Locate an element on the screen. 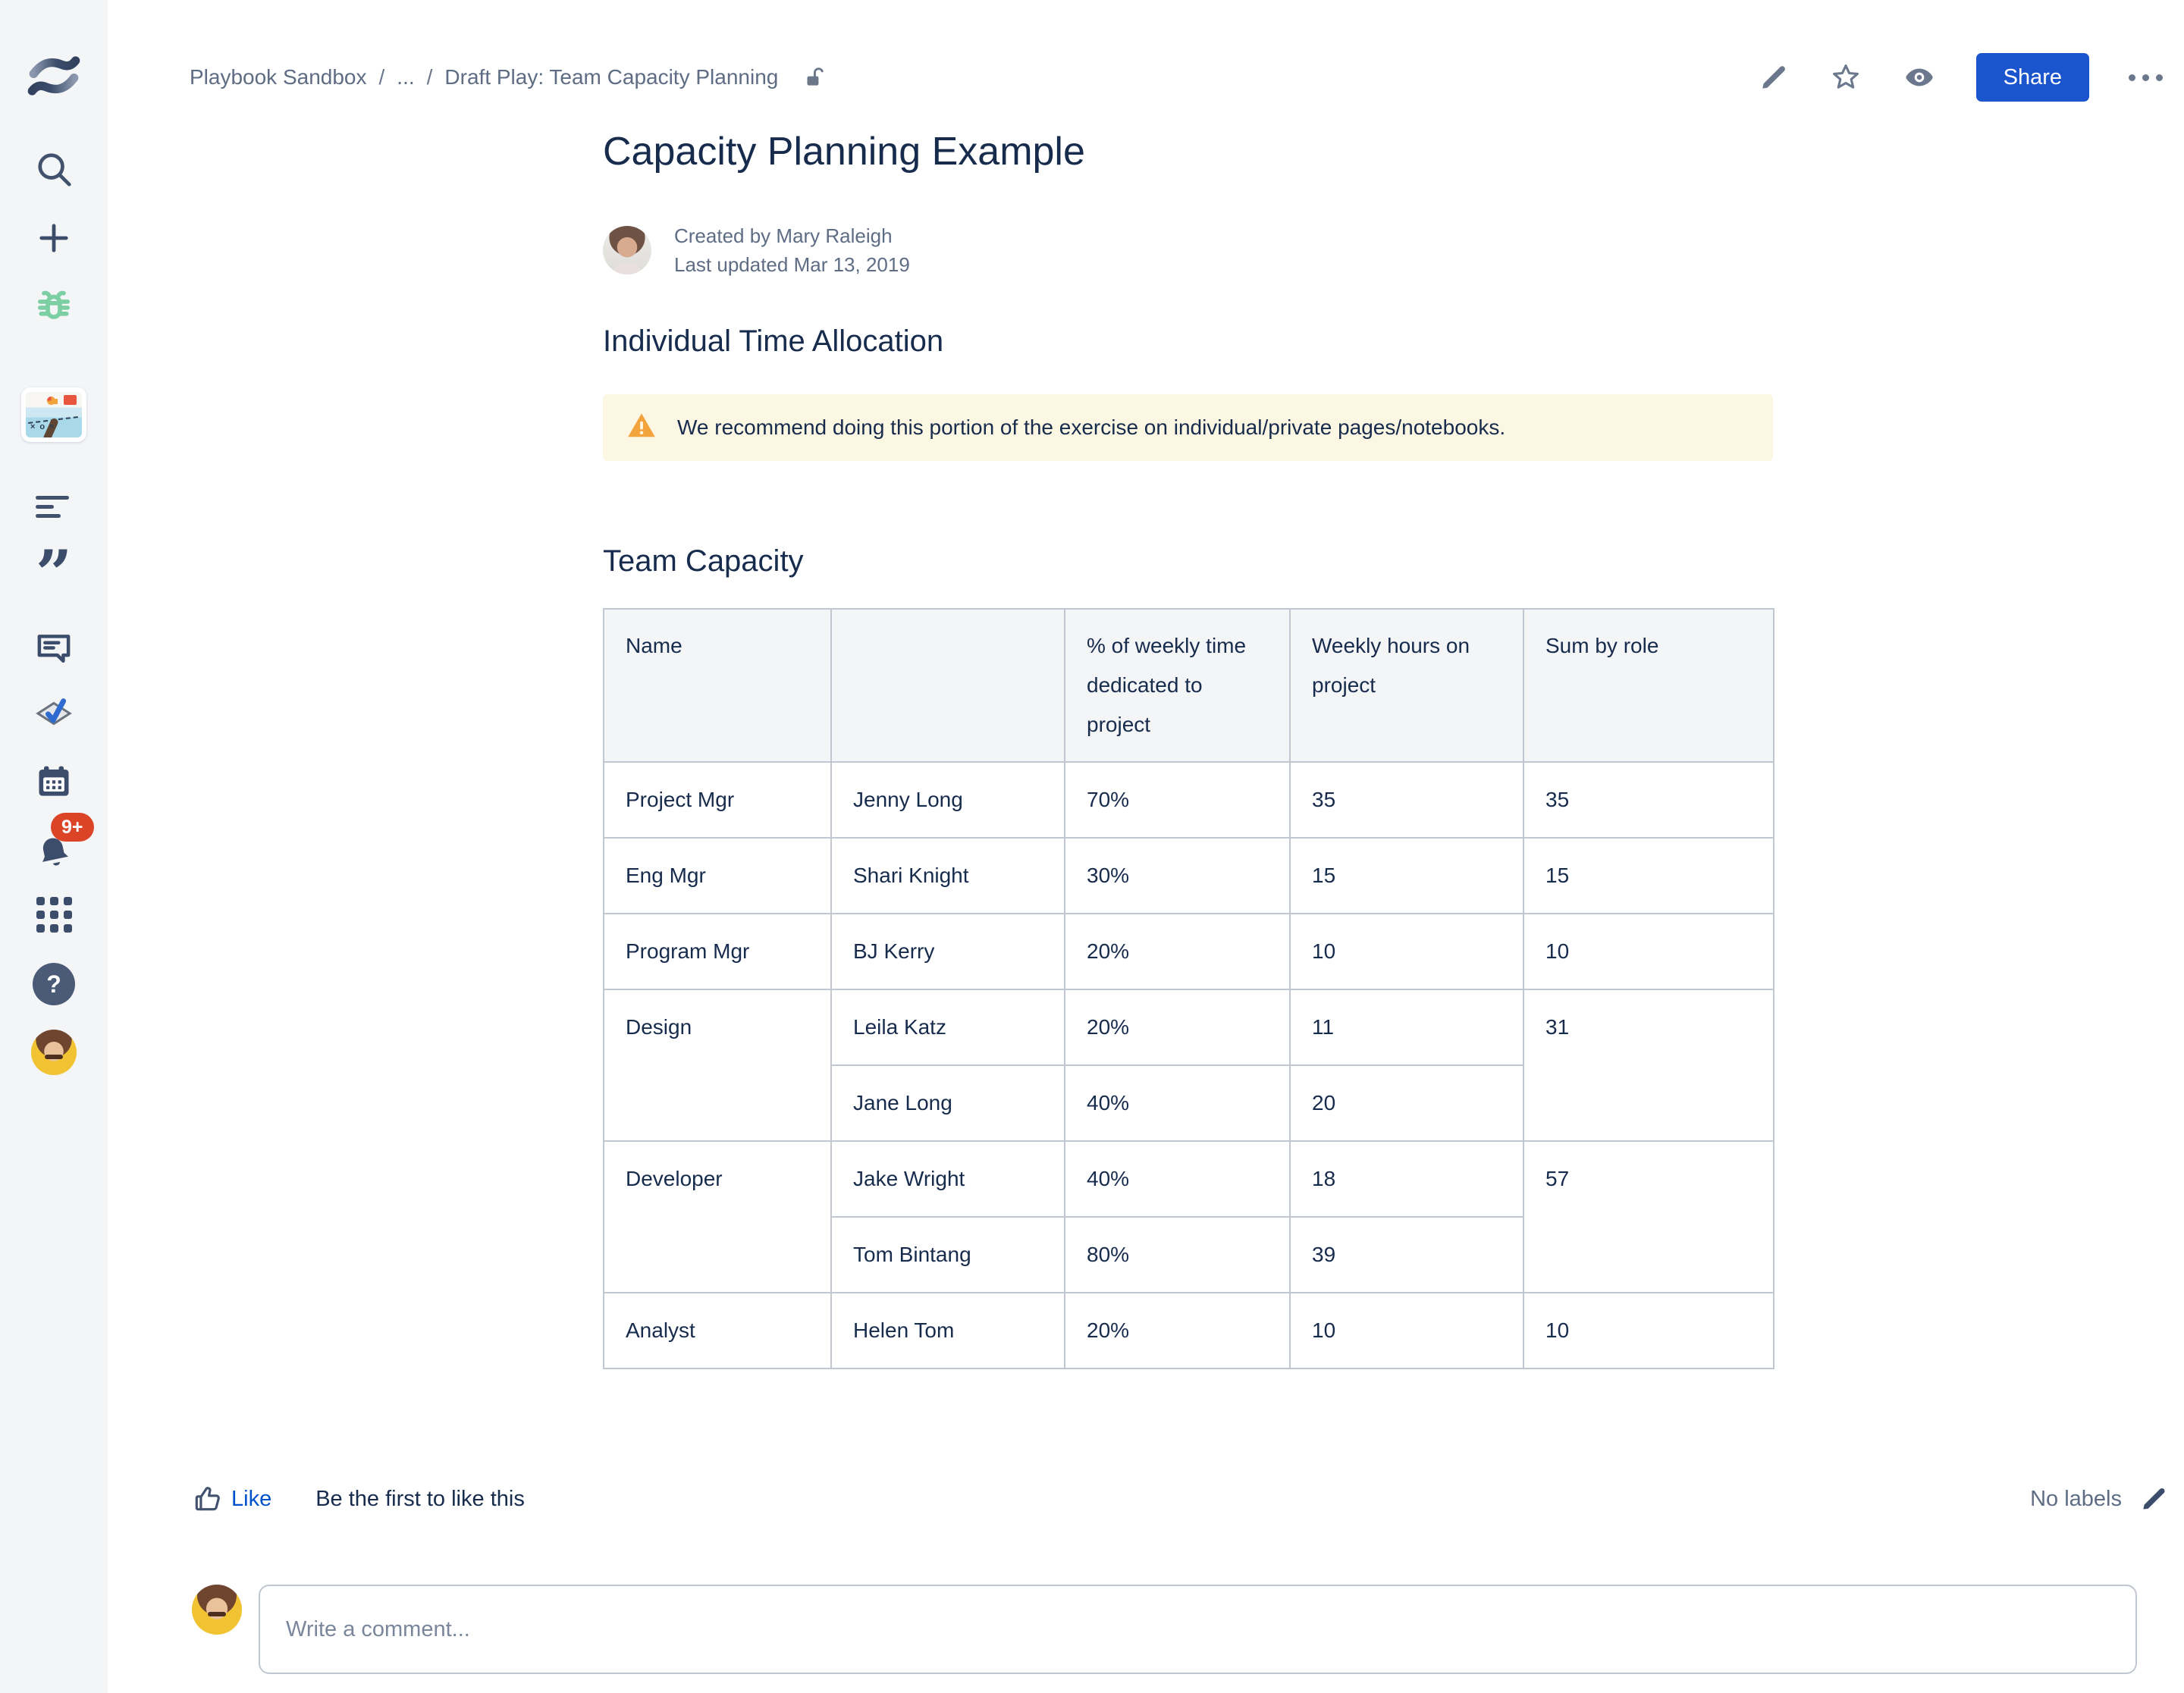 The height and width of the screenshot is (1693, 2184). thumb-xo-marks: ×o× is located at coordinates (44, 427).